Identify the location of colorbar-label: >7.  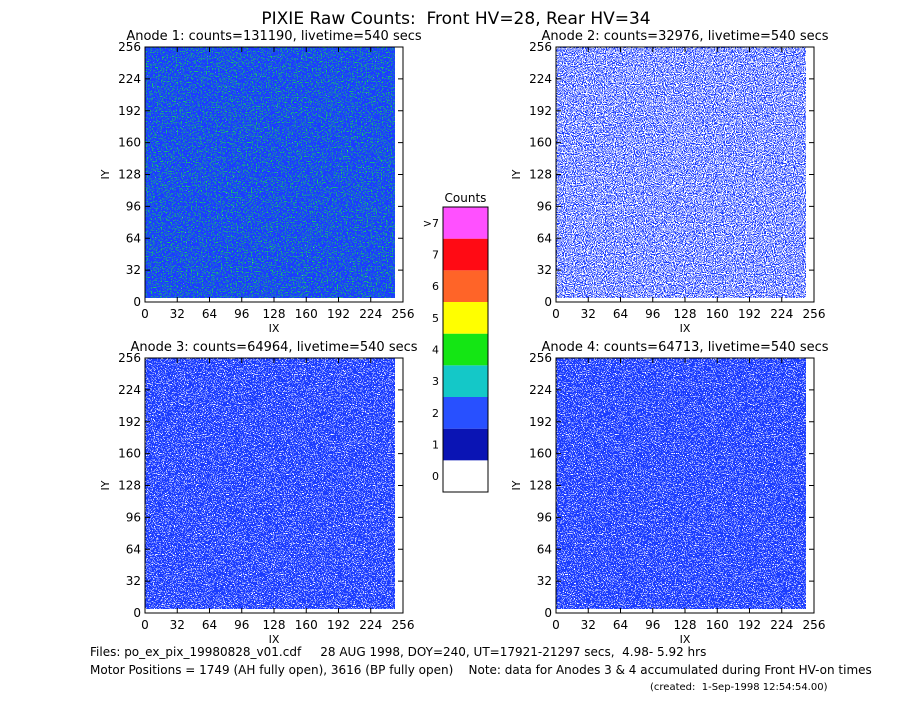
(431, 223).